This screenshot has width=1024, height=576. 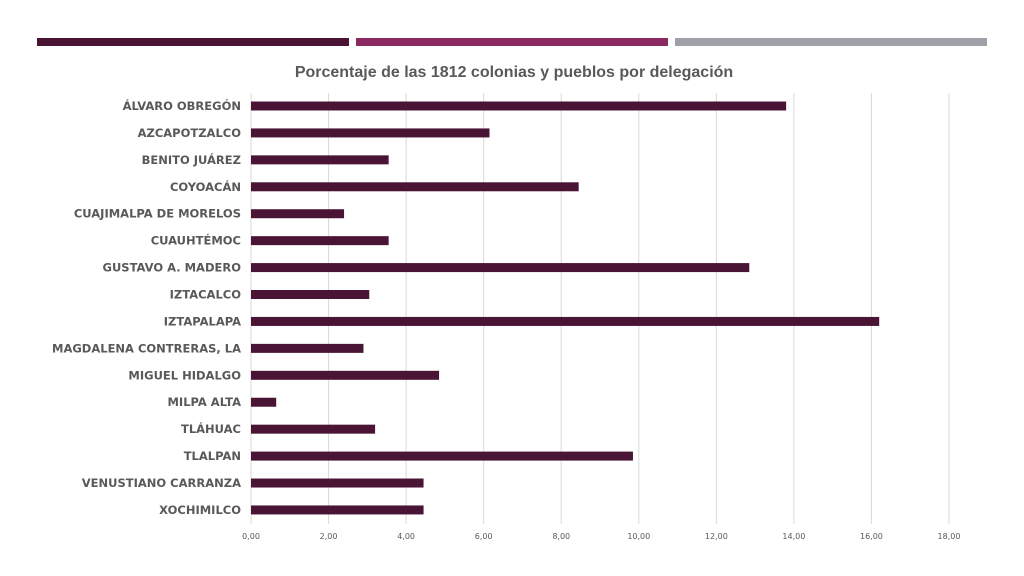 What do you see at coordinates (484, 536) in the screenshot?
I see `x-tick-label: 6,00` at bounding box center [484, 536].